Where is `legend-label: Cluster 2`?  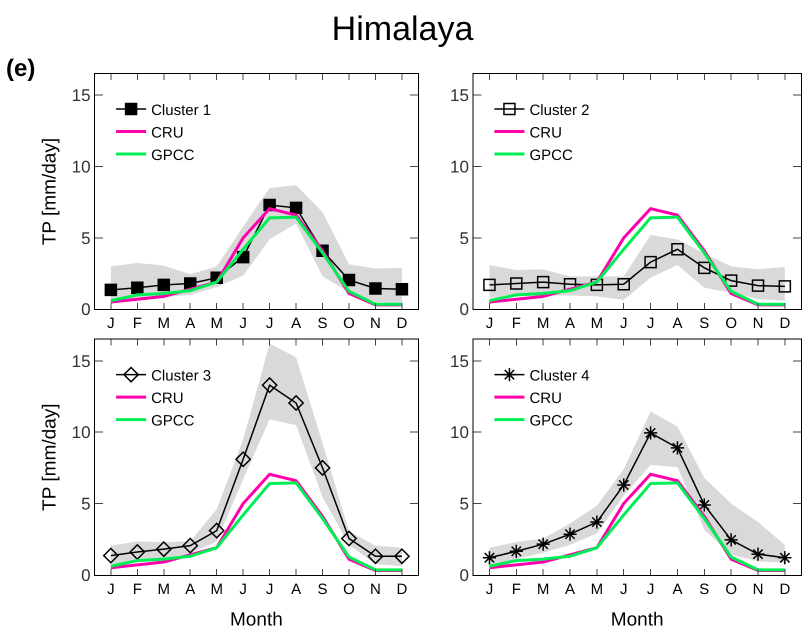 legend-label: Cluster 2 is located at coordinates (559, 110).